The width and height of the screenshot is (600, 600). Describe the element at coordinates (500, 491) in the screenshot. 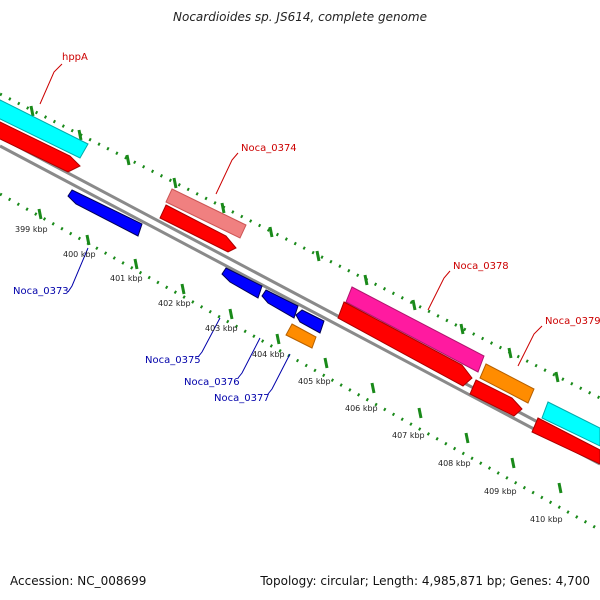

I see `kbp-label: 409 kbp` at that location.